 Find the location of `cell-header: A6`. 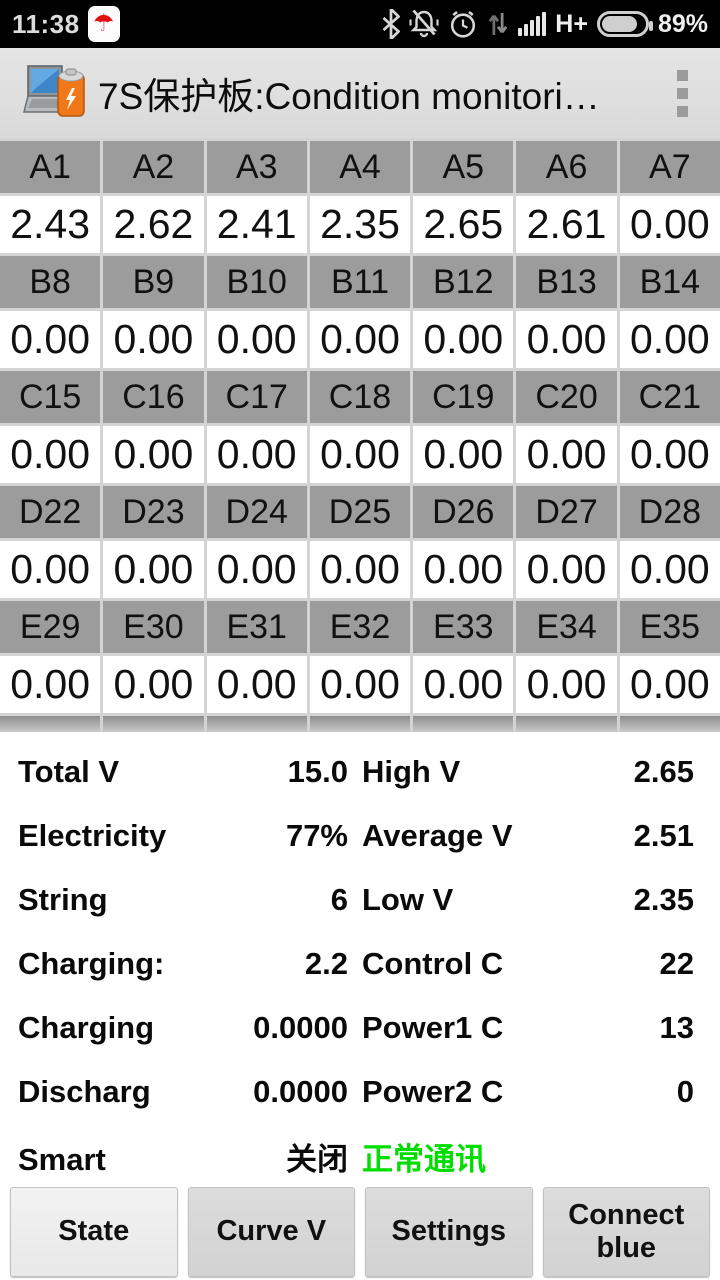

cell-header: A6 is located at coordinates (566, 167).